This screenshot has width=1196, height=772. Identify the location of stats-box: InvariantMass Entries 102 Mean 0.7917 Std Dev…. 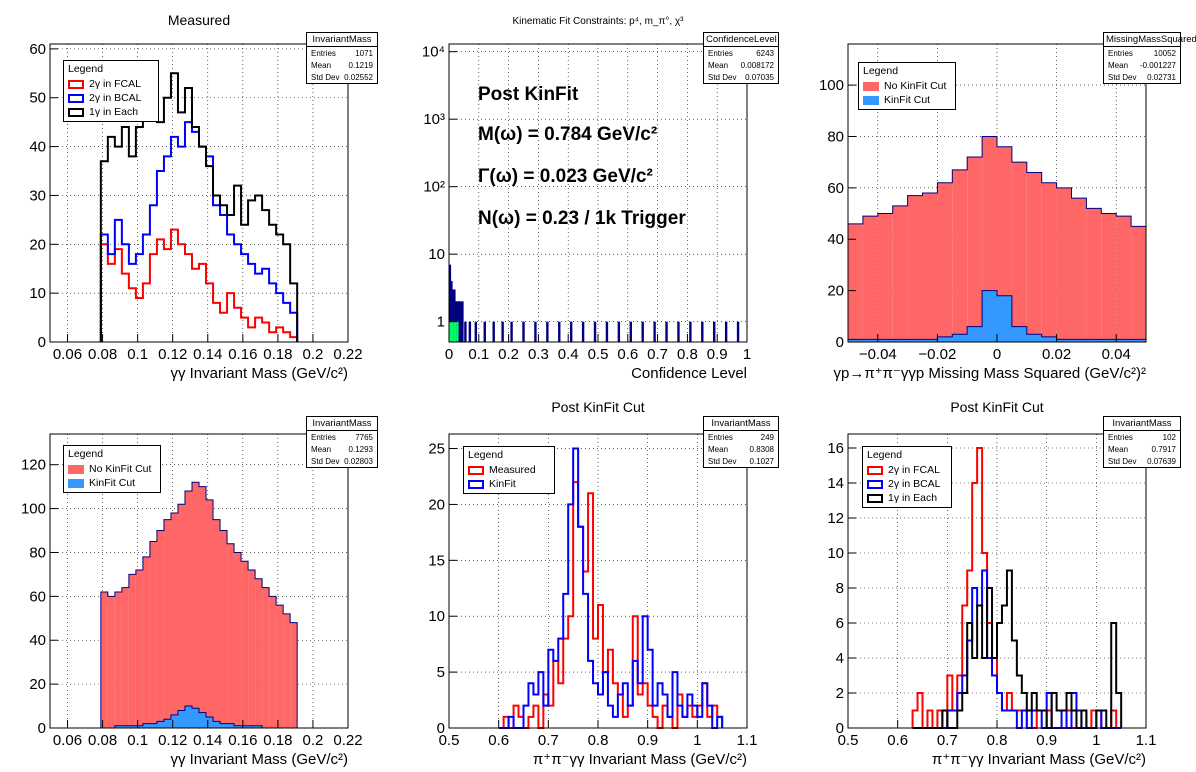
(1142, 442).